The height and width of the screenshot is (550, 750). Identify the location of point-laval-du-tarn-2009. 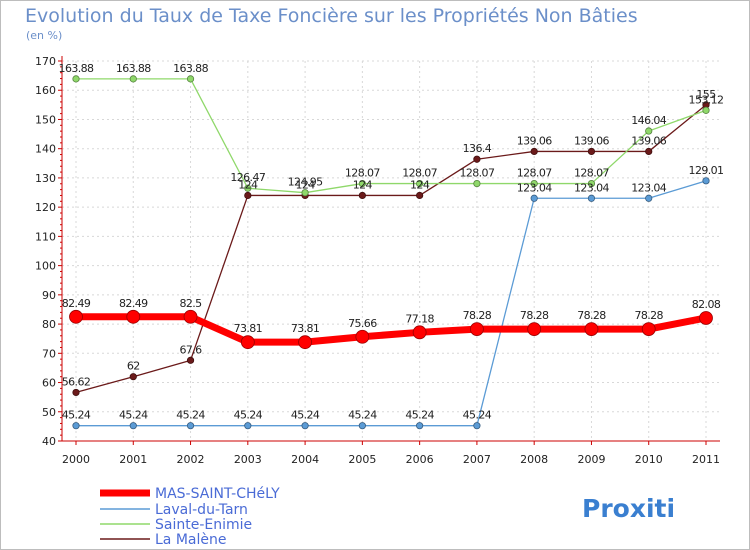
(591, 198).